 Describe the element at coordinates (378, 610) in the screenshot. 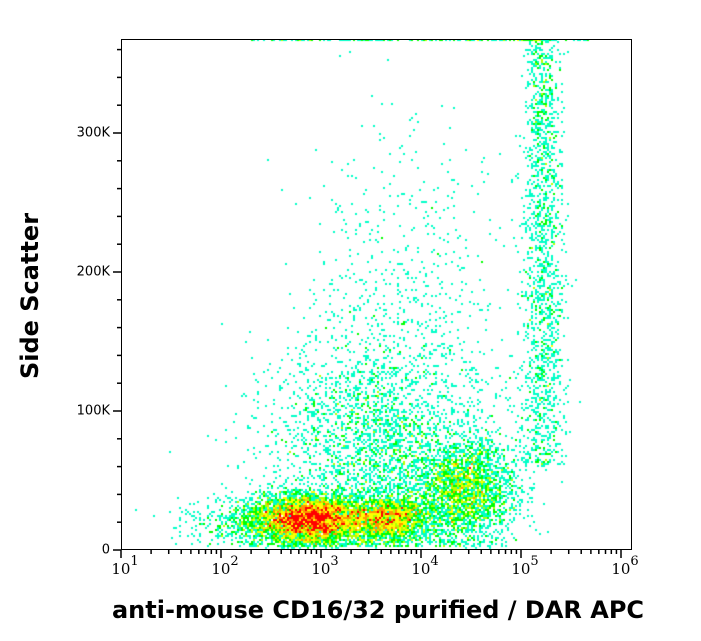

I see `x-axis-title: anti-mouse CD16/32 purified / DAR APC` at that location.